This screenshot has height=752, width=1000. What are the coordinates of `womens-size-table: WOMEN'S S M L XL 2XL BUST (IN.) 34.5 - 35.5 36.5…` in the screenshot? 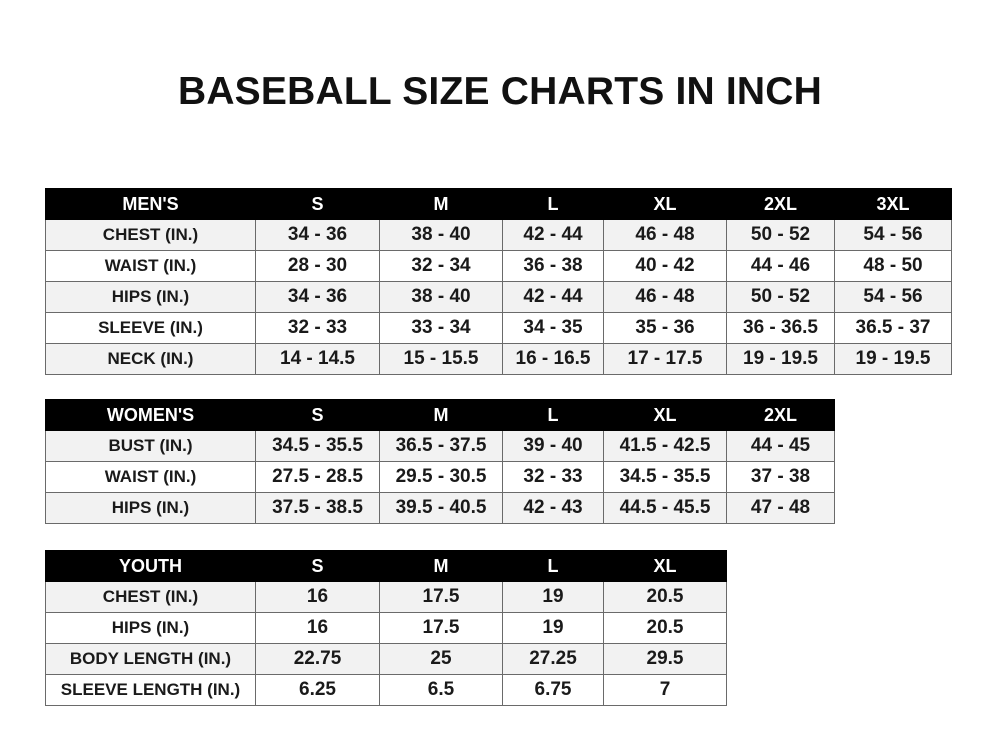 It's located at (440, 461).